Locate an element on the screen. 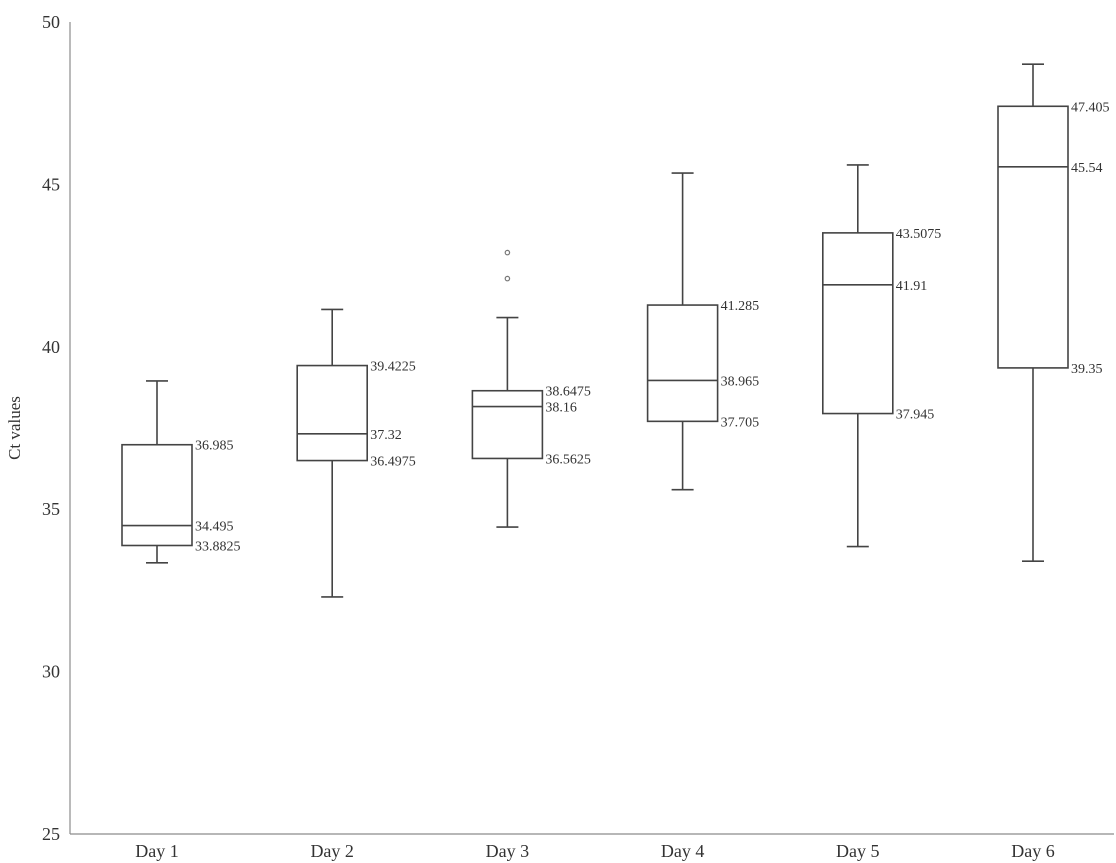  data-label-q3: 39.4225 is located at coordinates (393, 367).